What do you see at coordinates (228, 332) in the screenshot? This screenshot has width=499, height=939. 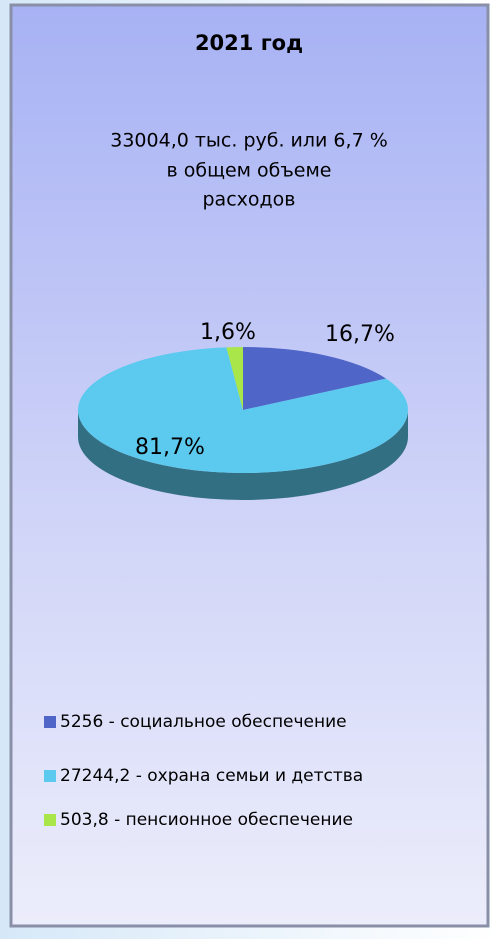 I see `data-label: 1,6%` at bounding box center [228, 332].